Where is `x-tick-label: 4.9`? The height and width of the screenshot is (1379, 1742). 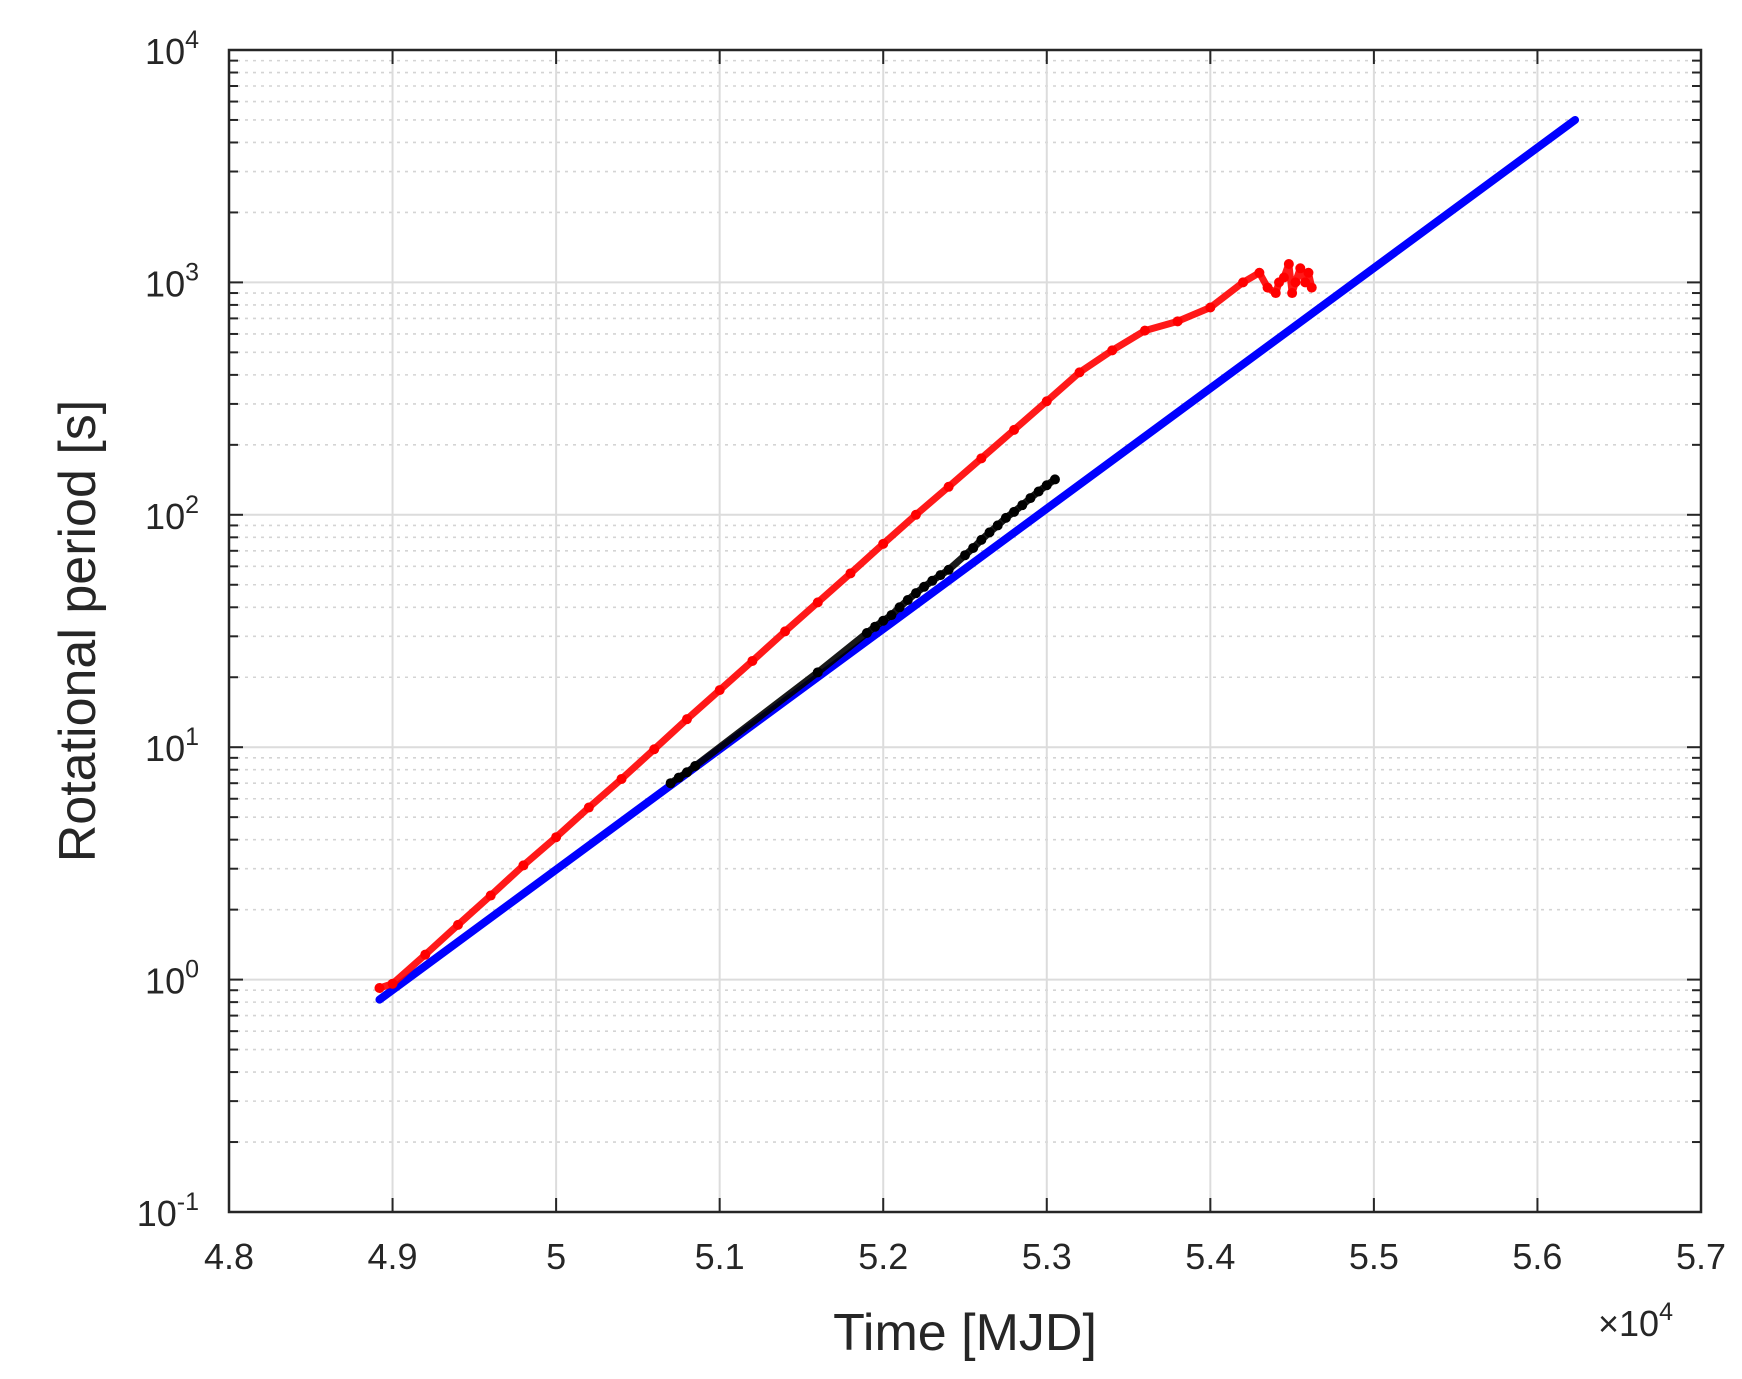
x-tick-label: 4.9 is located at coordinates (393, 1256).